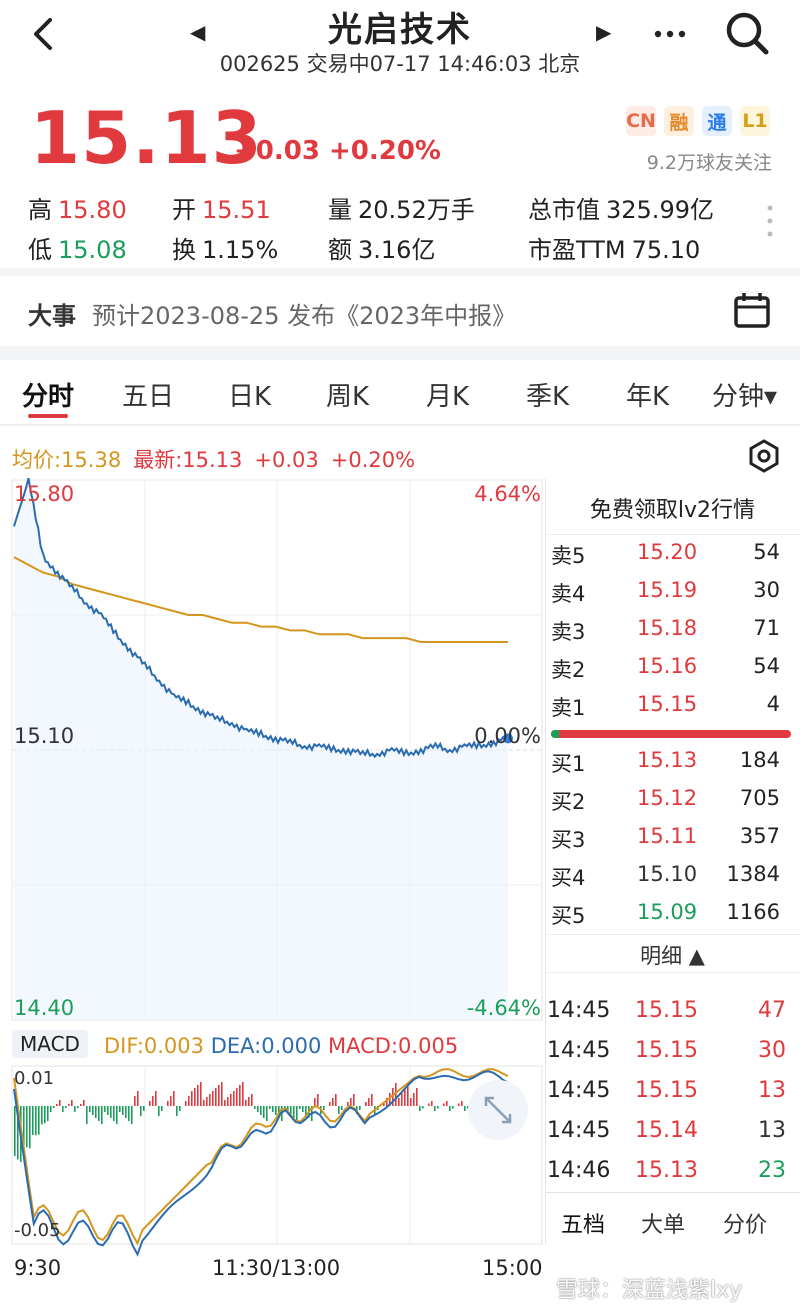  I want to click on ask-row-1: 卖1 15.15 4, so click(665, 706).